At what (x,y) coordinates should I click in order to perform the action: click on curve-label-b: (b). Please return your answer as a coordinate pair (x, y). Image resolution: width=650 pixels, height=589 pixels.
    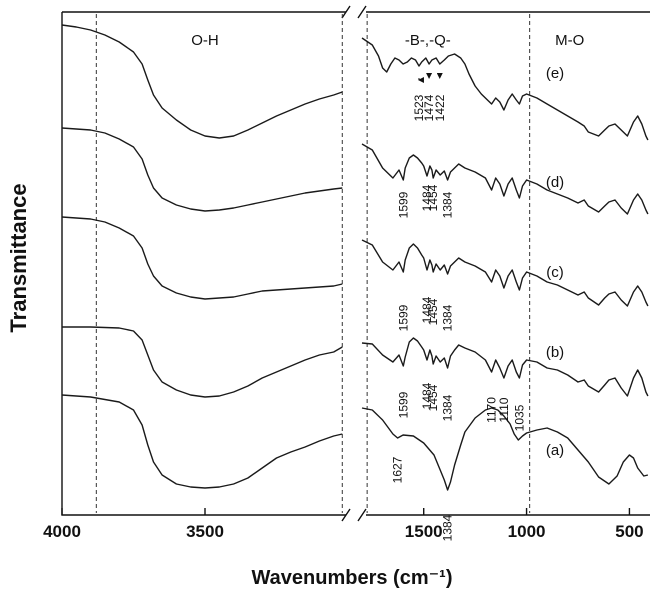
    Looking at the image, I should click on (555, 352).